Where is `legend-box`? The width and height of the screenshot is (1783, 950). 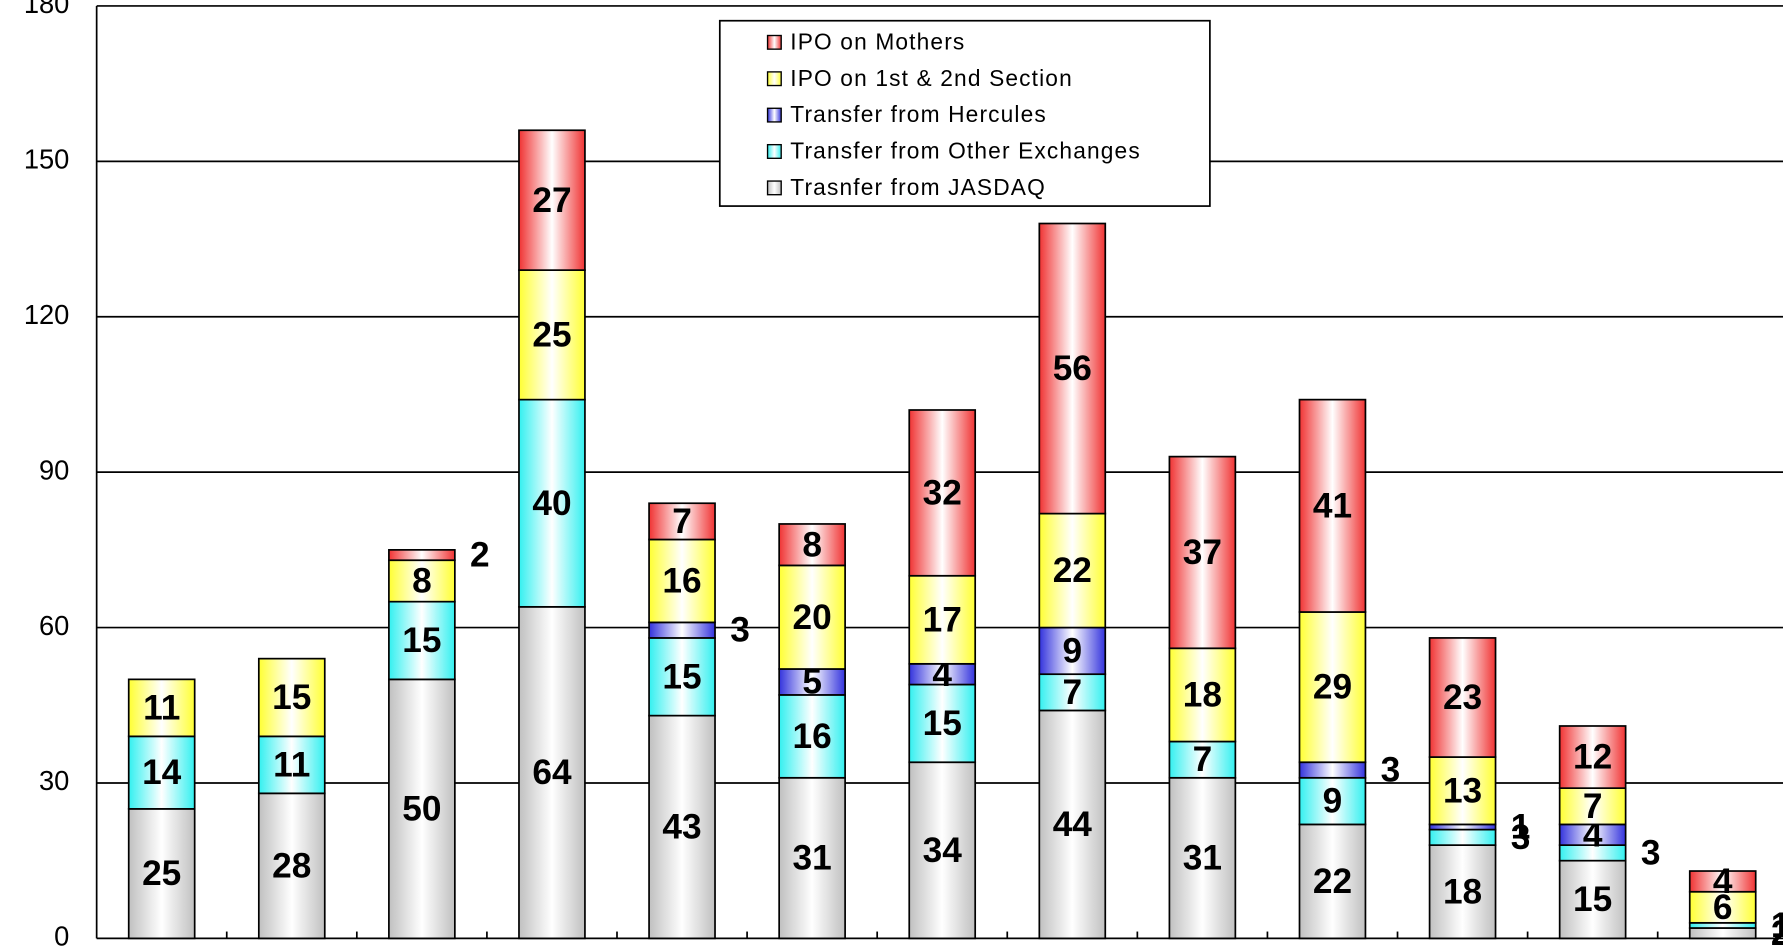
legend-box is located at coordinates (964, 113).